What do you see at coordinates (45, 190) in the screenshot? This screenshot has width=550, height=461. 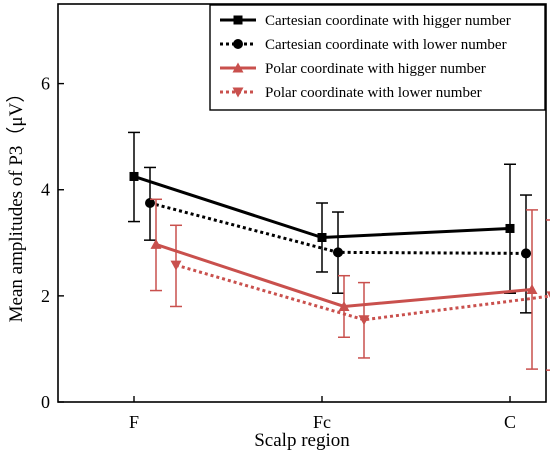 I see `y-tick-label: 4` at bounding box center [45, 190].